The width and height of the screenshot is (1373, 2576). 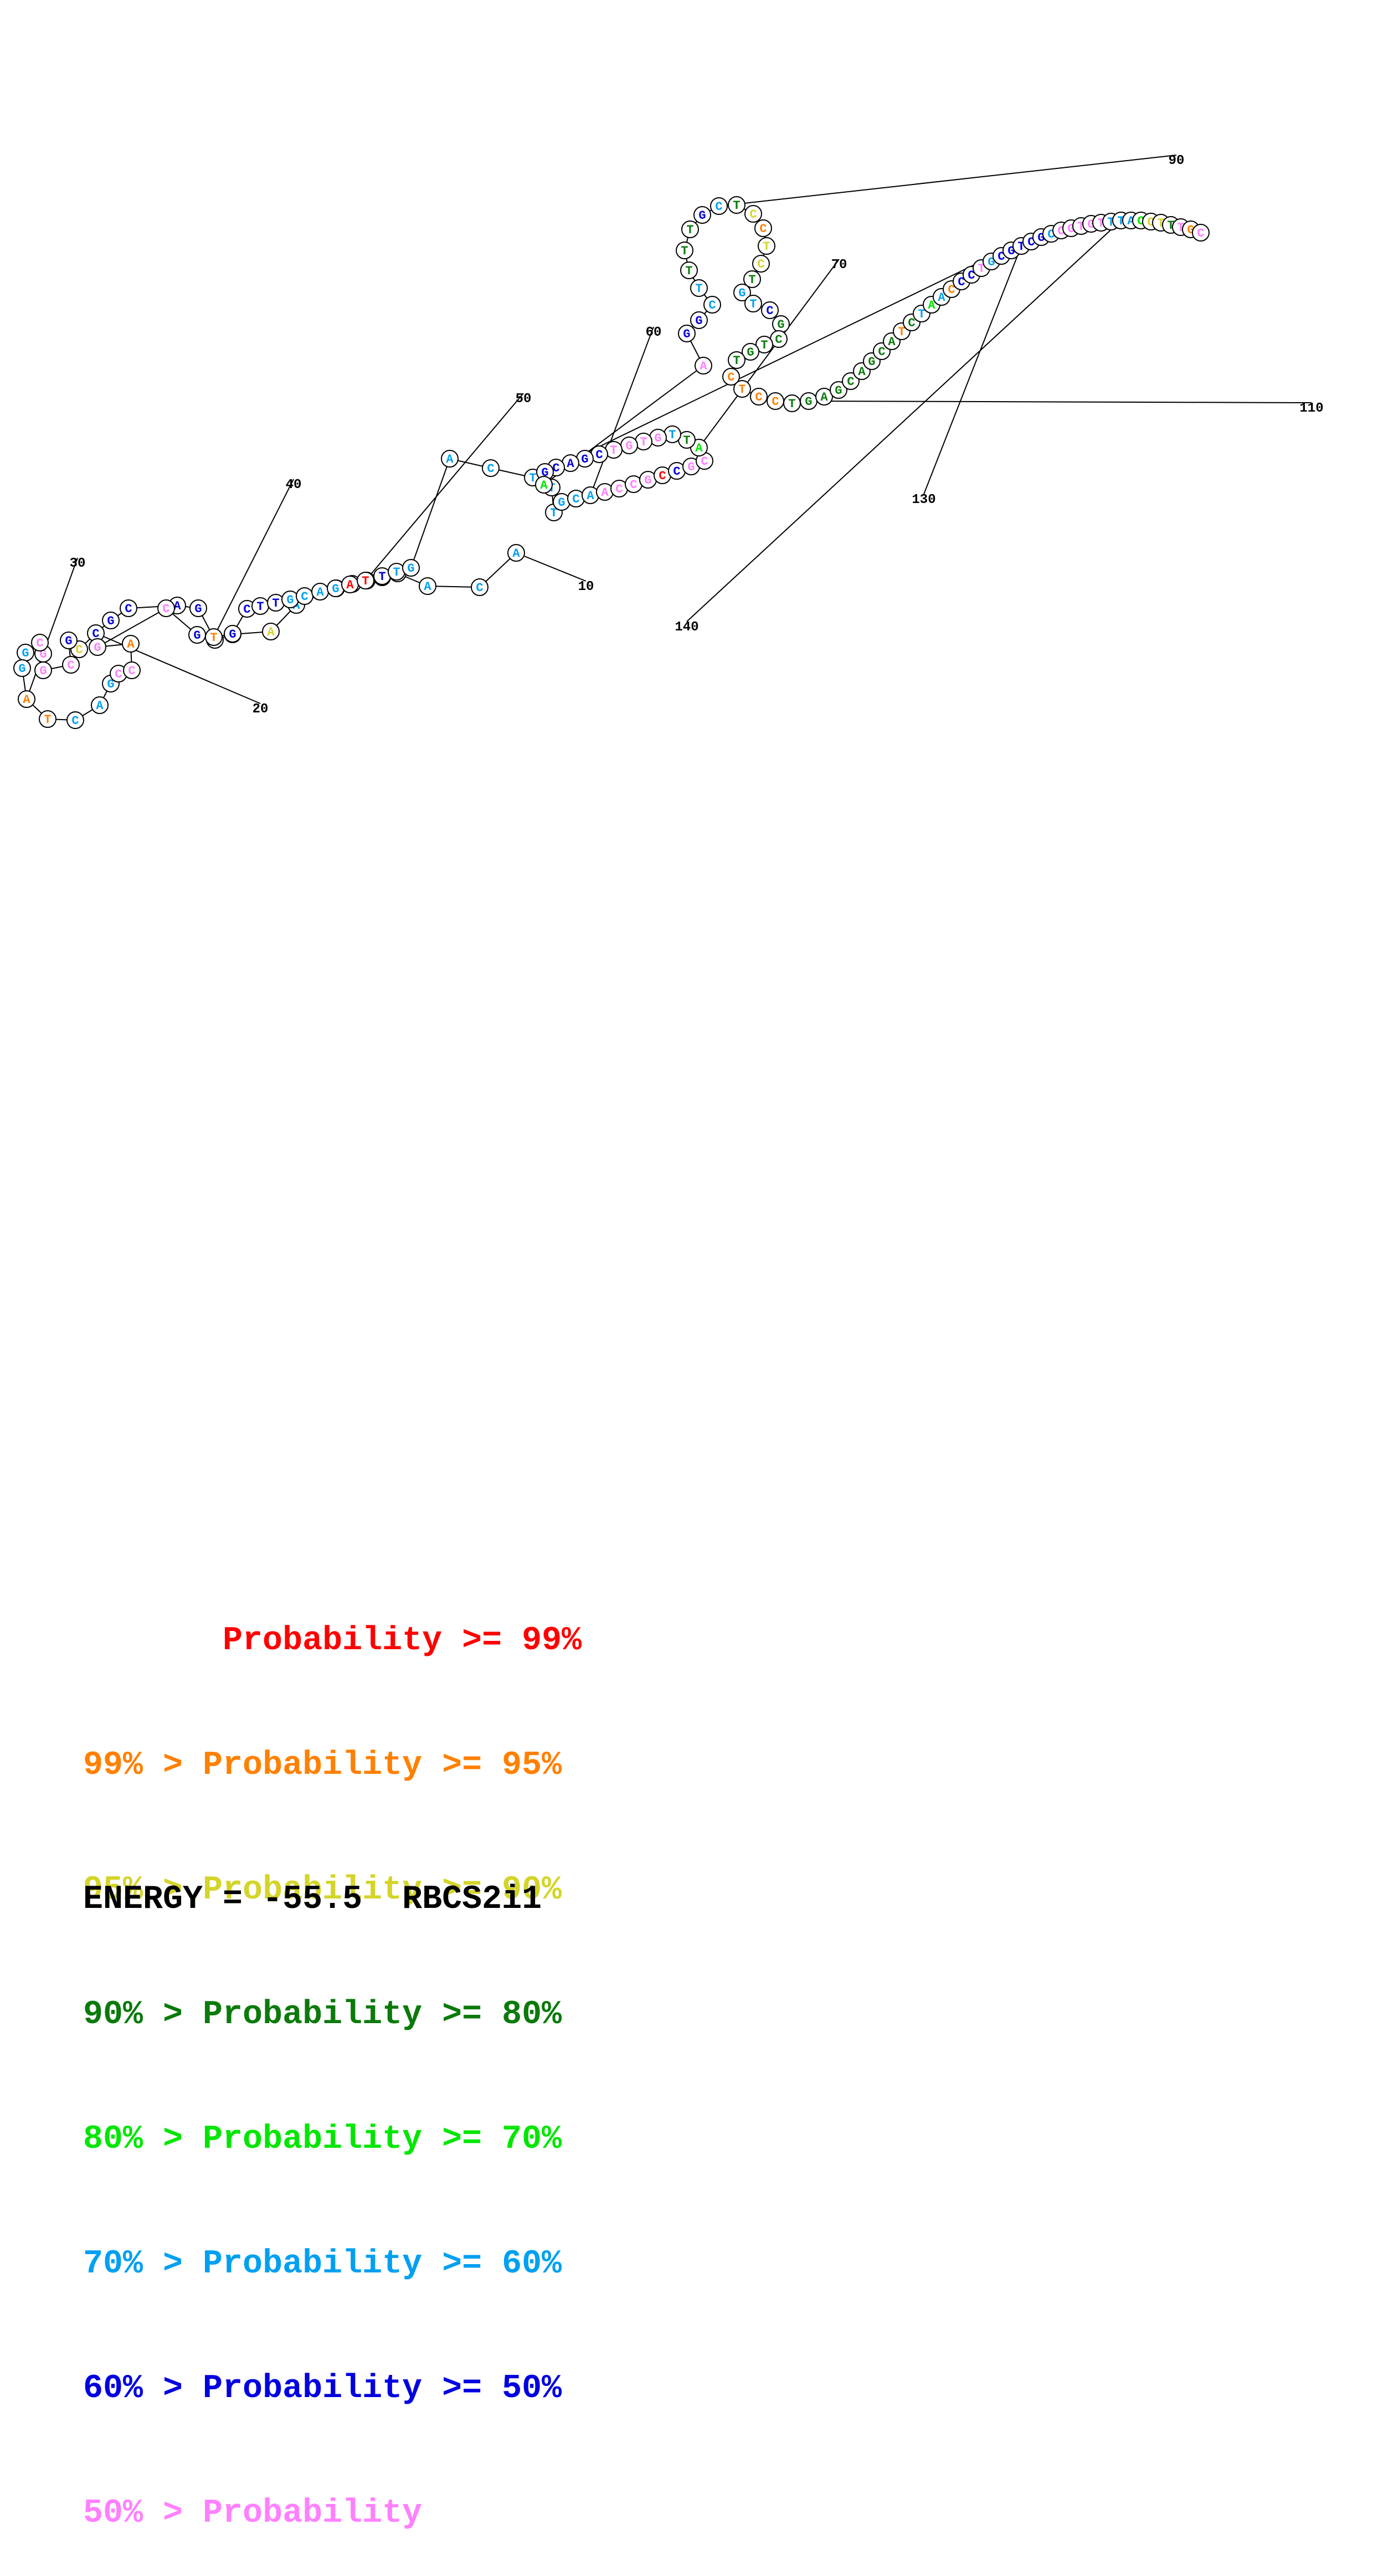 I want to click on position-label: 60, so click(x=654, y=332).